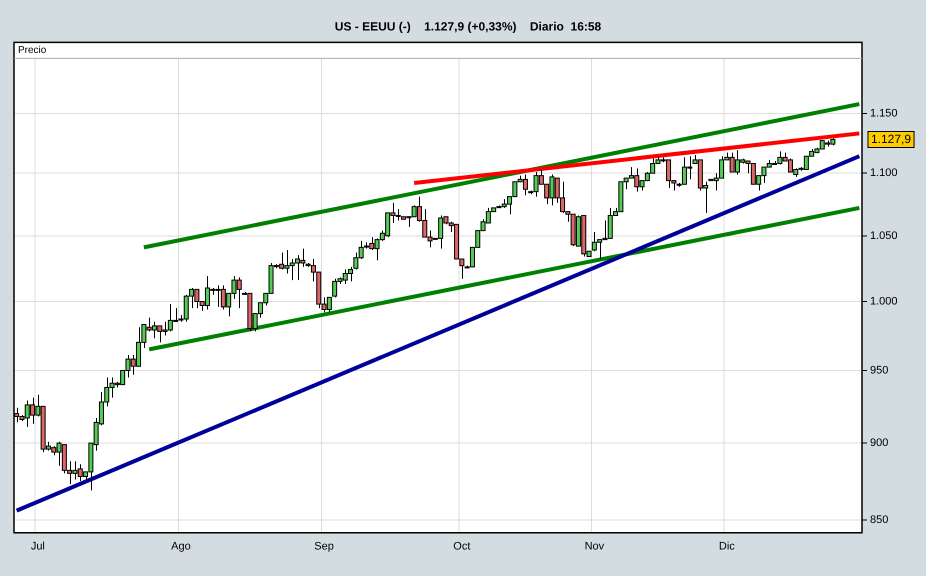 The height and width of the screenshot is (576, 926). What do you see at coordinates (879, 443) in the screenshot?
I see `y-tick-label: 900` at bounding box center [879, 443].